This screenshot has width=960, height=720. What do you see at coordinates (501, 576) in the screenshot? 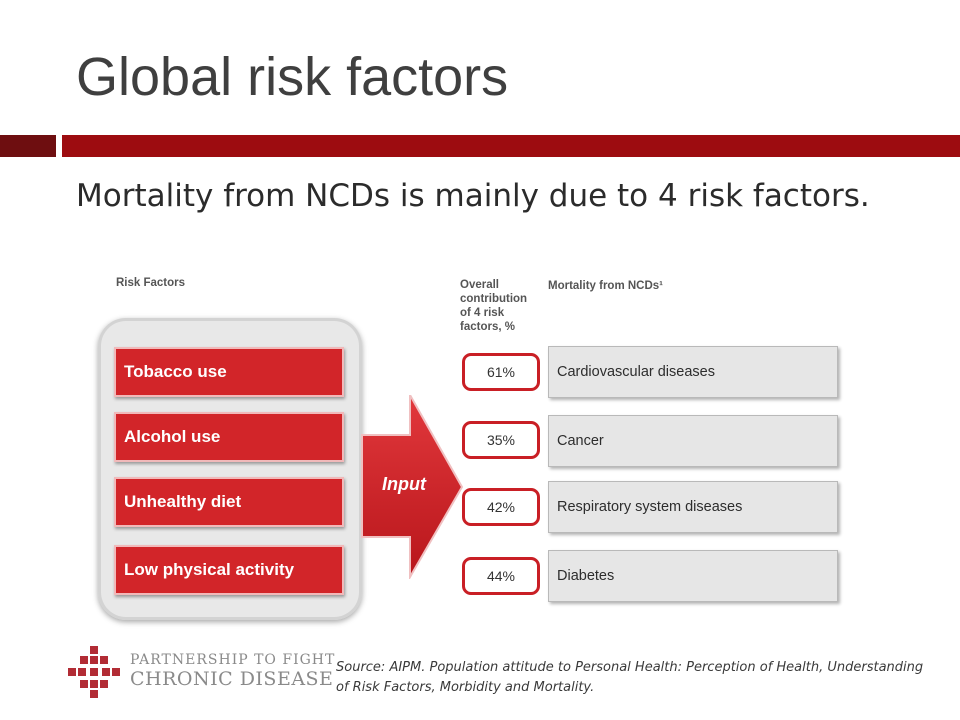
I see `contribution-diabetes: 44%` at bounding box center [501, 576].